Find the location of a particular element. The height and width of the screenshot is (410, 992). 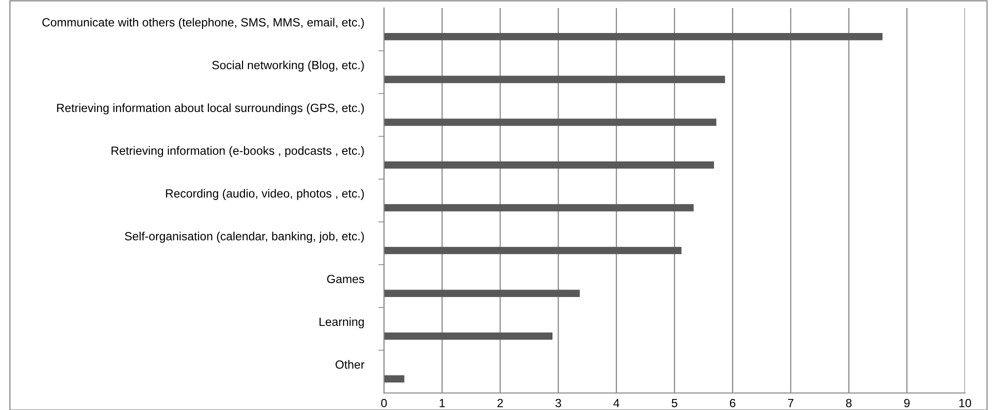

x-tick-label: 0 is located at coordinates (384, 403).